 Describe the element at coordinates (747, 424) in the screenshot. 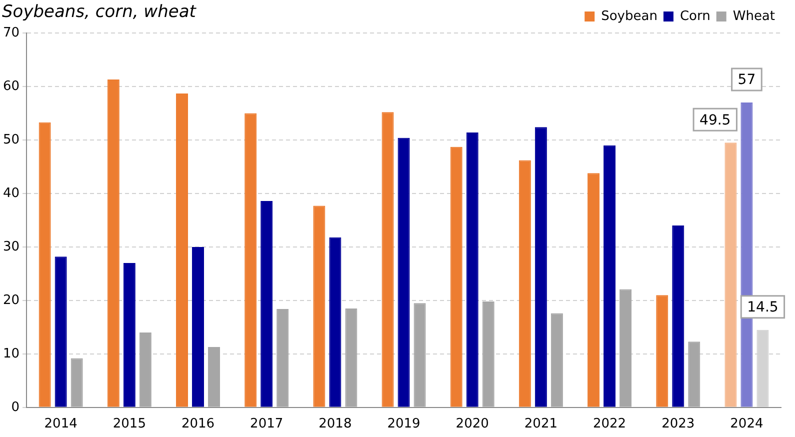

I see `x-tick-label: 2024` at that location.